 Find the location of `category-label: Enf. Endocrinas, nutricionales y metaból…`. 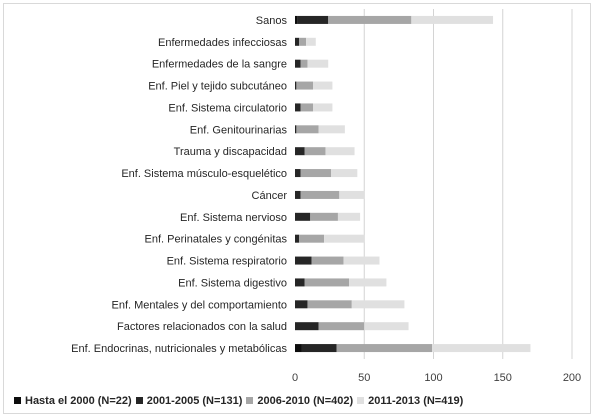

category-label: Enf. Endocrinas, nutricionales y metaból… is located at coordinates (179, 349).